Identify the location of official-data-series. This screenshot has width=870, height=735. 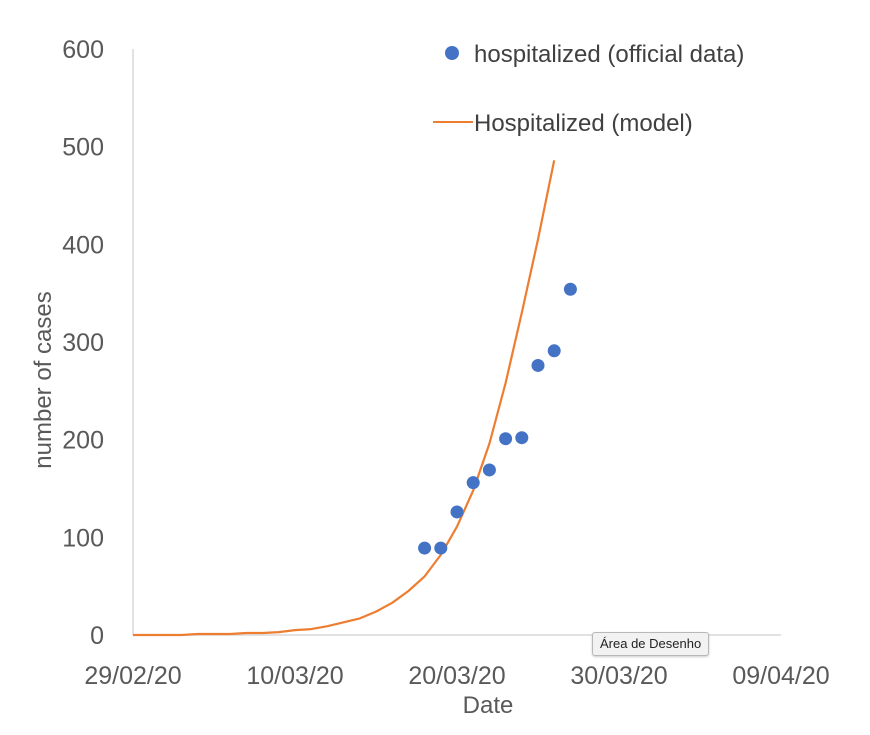
(497, 418).